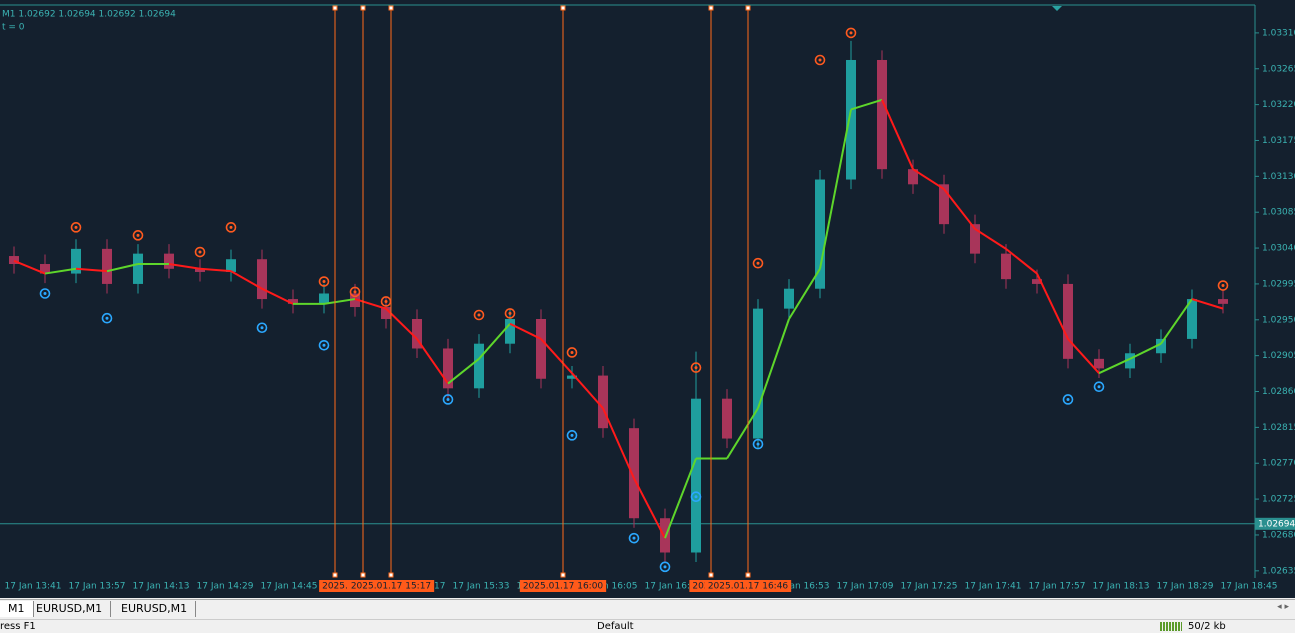 Image resolution: width=1295 pixels, height=633 pixels. Describe the element at coordinates (1278, 69) in the screenshot. I see `y-tick-label: 1.03265` at that location.